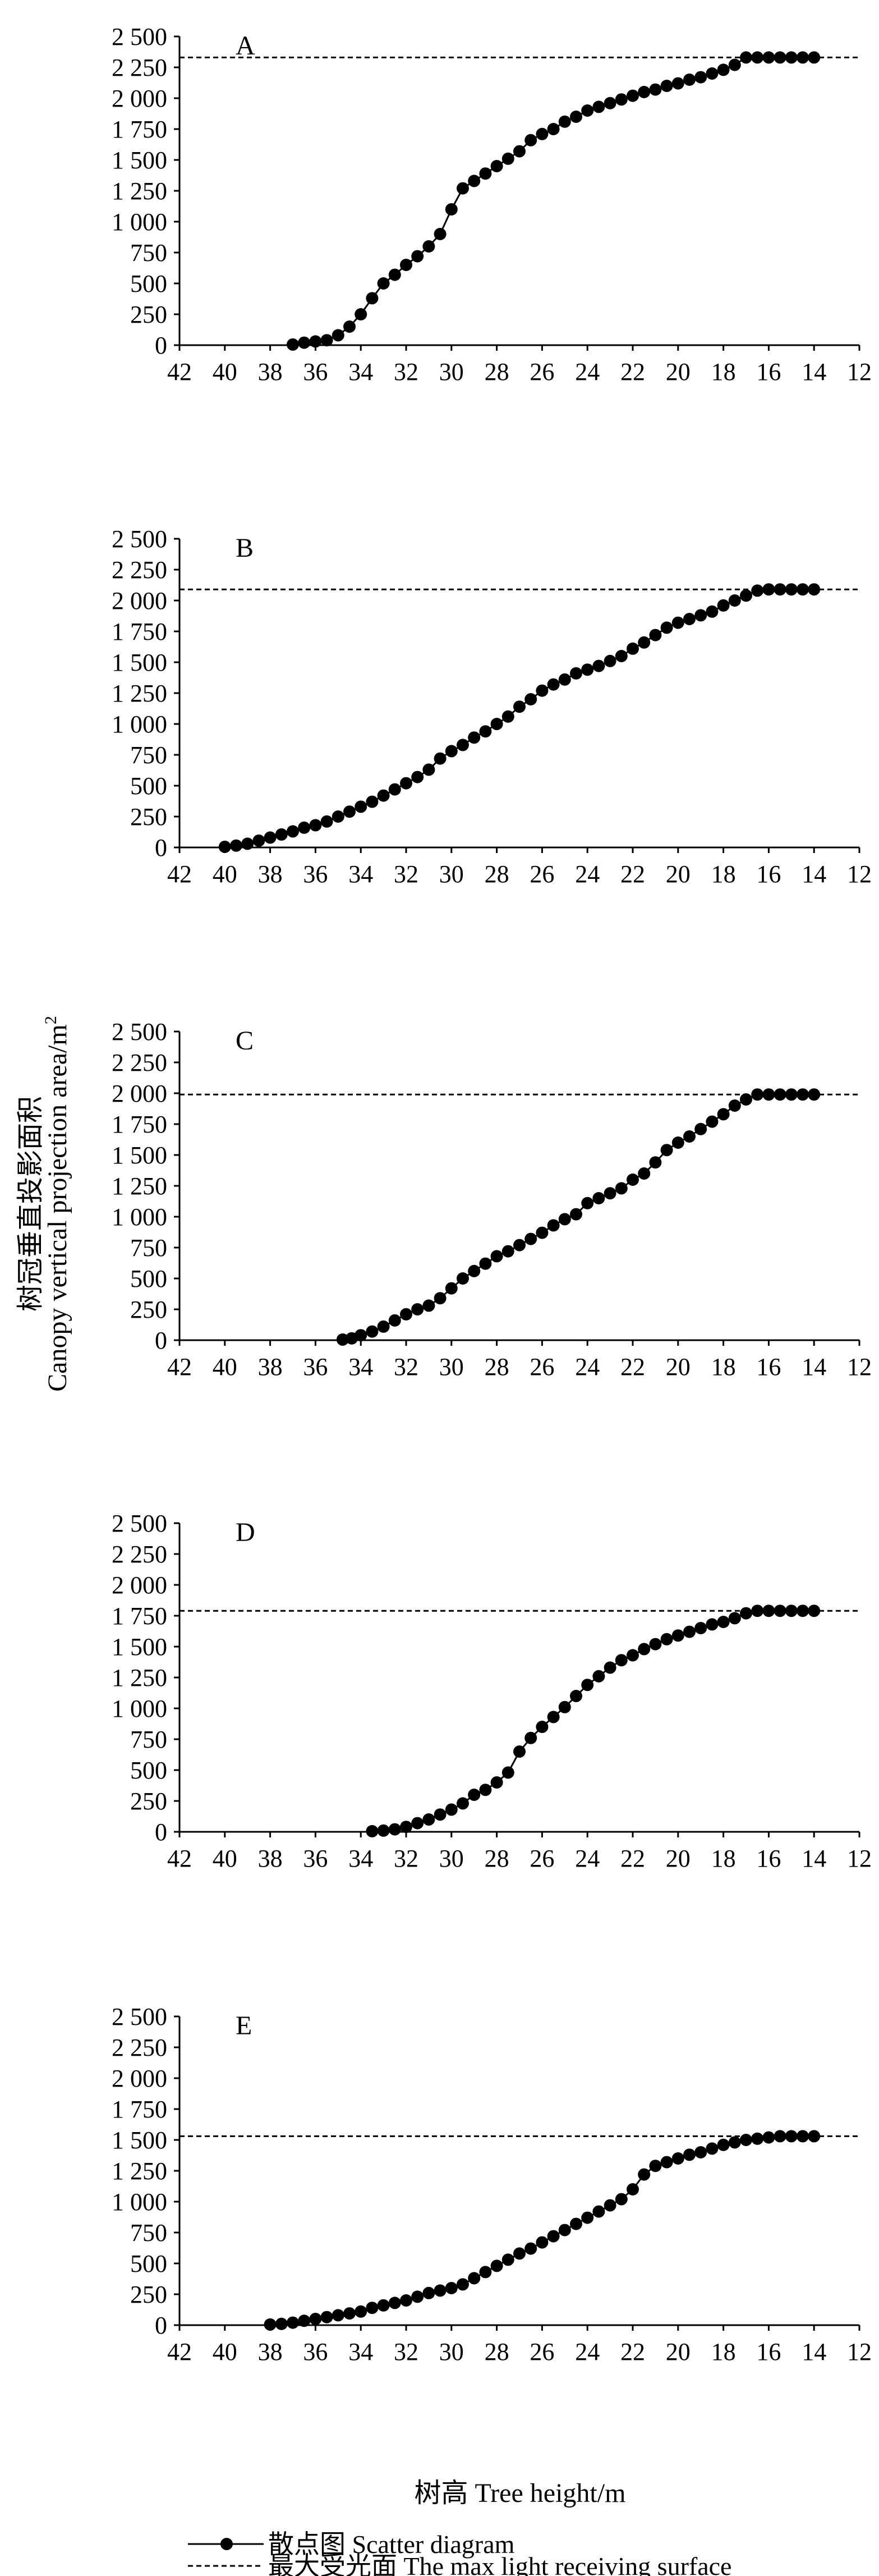  Describe the element at coordinates (588, 874) in the screenshot. I see `x-tick-label: 24` at that location.